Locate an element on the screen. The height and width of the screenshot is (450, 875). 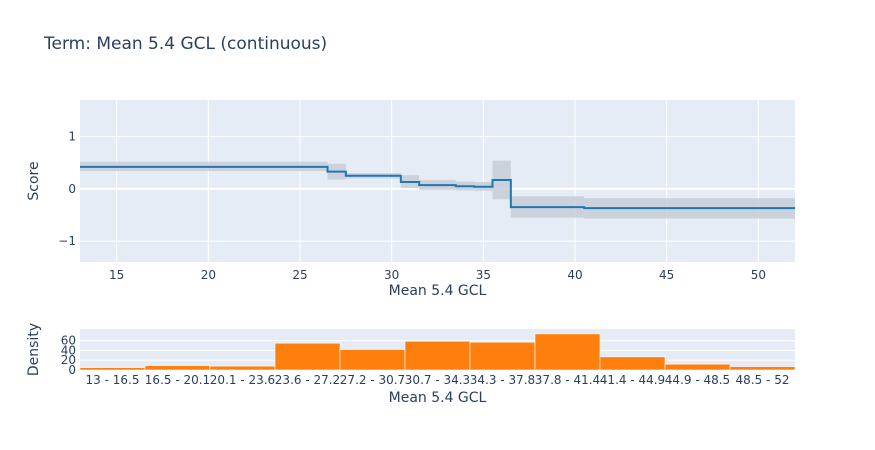
density-x-tick-label: 30.7 - 34.3 is located at coordinates (437, 380).